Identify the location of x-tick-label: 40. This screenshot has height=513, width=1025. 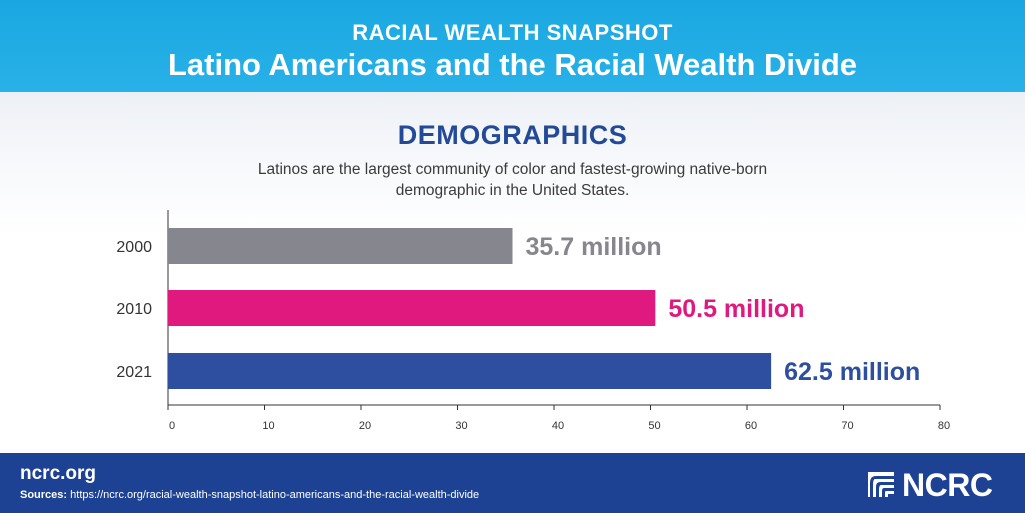
(558, 426).